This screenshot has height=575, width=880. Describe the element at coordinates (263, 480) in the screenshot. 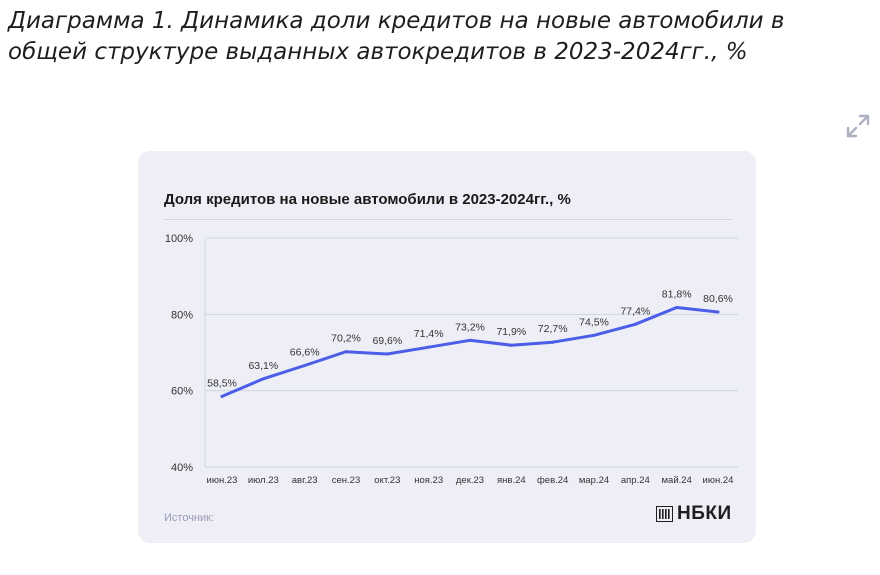

I see `x-tick-label: июл.23` at that location.